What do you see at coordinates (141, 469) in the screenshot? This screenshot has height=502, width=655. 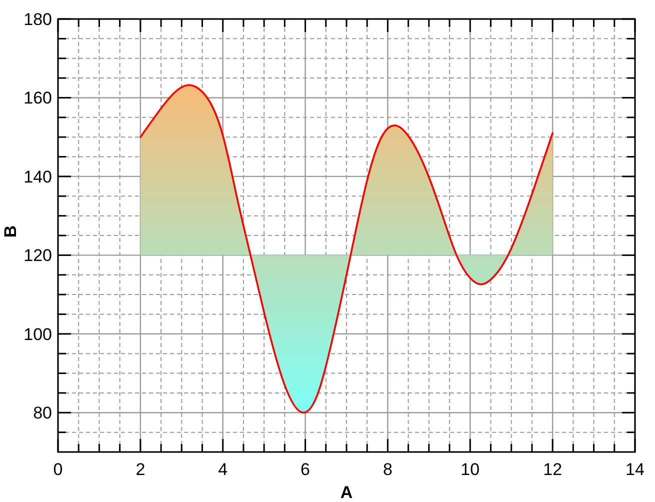 I see `x-tick-label: 2` at bounding box center [141, 469].